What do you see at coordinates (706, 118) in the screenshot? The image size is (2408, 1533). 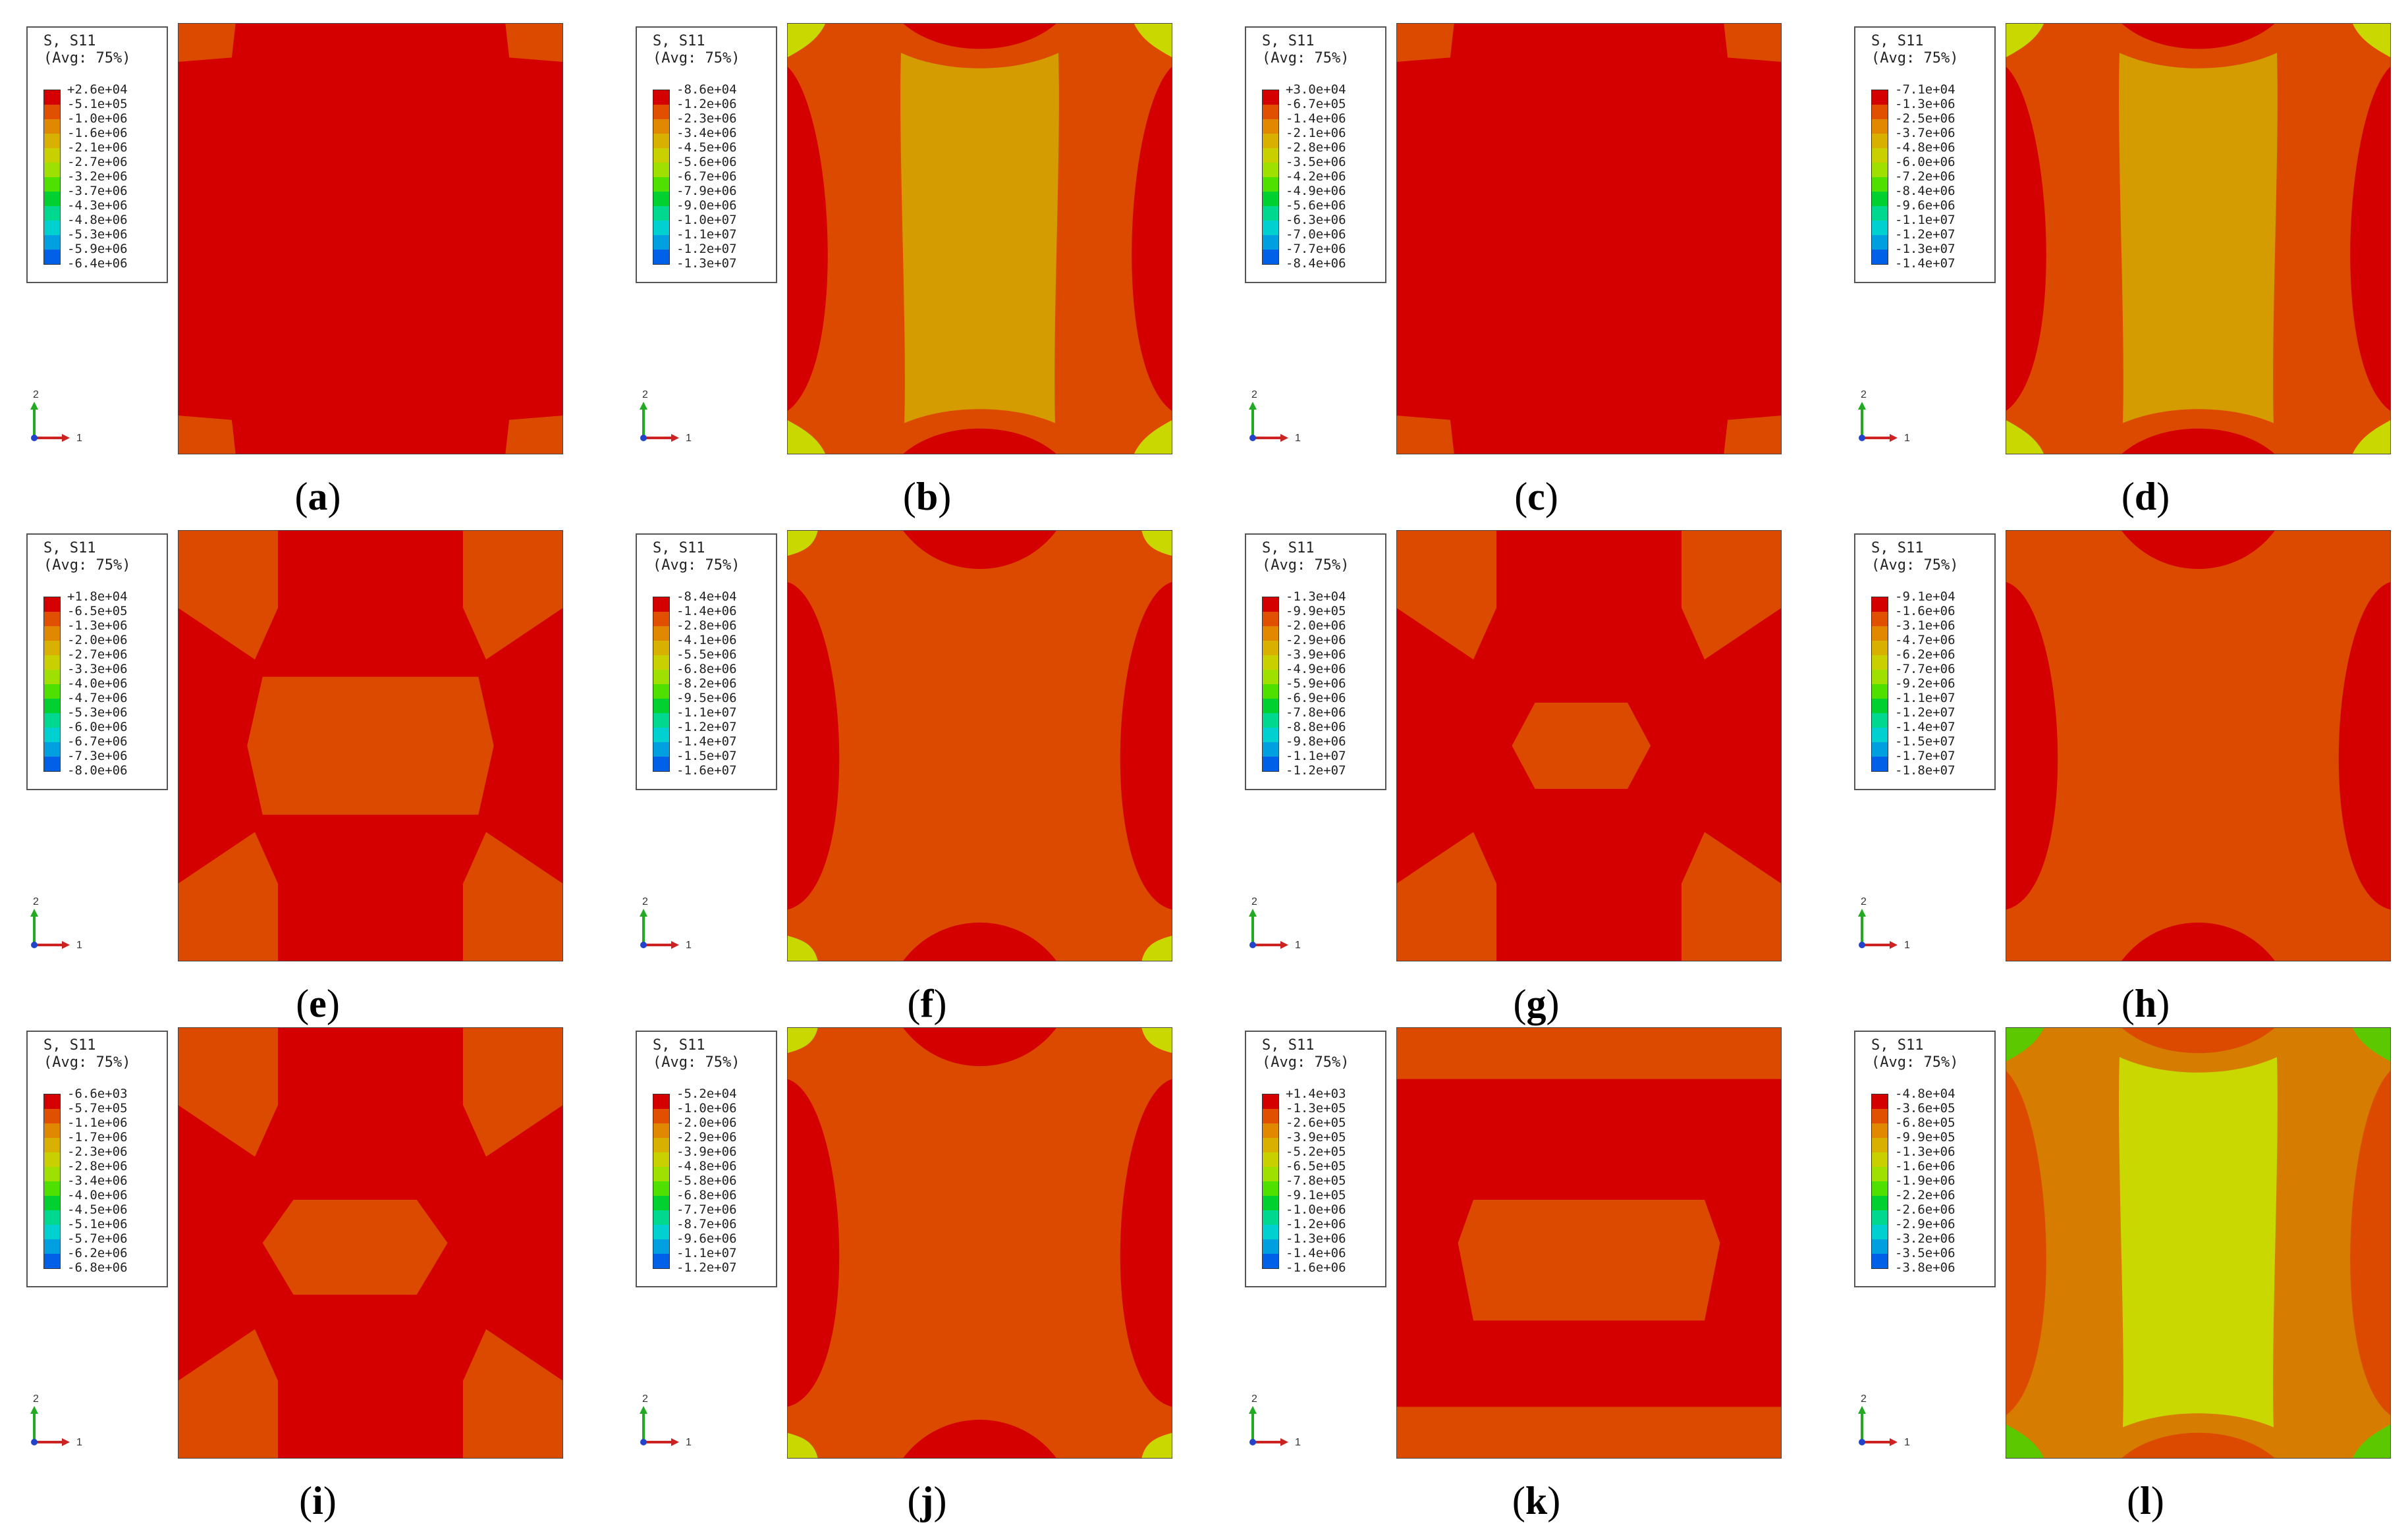 I see `legend-value: -2.3e+06` at bounding box center [706, 118].